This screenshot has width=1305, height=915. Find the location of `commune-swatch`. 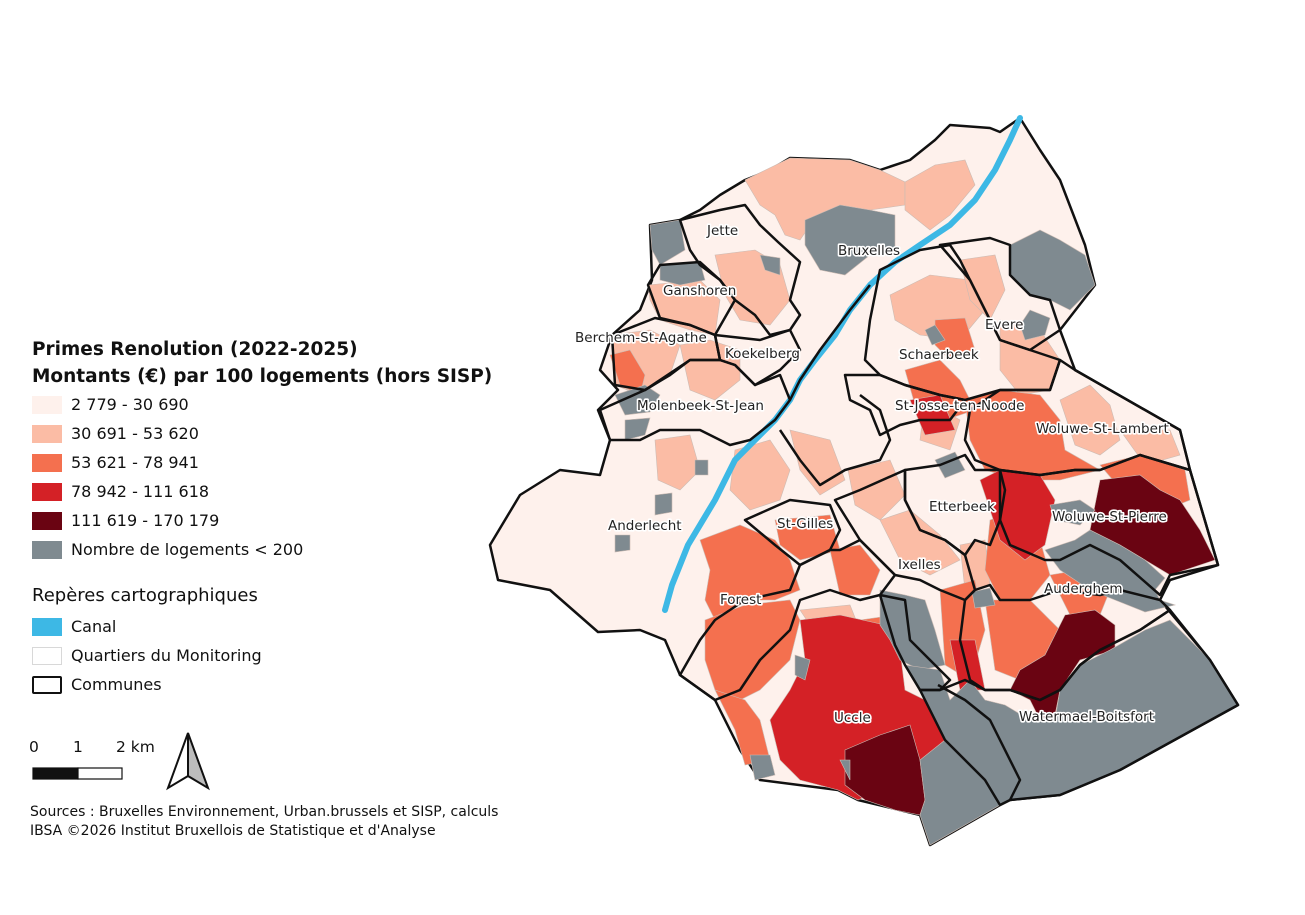

commune-swatch is located at coordinates (47, 684).